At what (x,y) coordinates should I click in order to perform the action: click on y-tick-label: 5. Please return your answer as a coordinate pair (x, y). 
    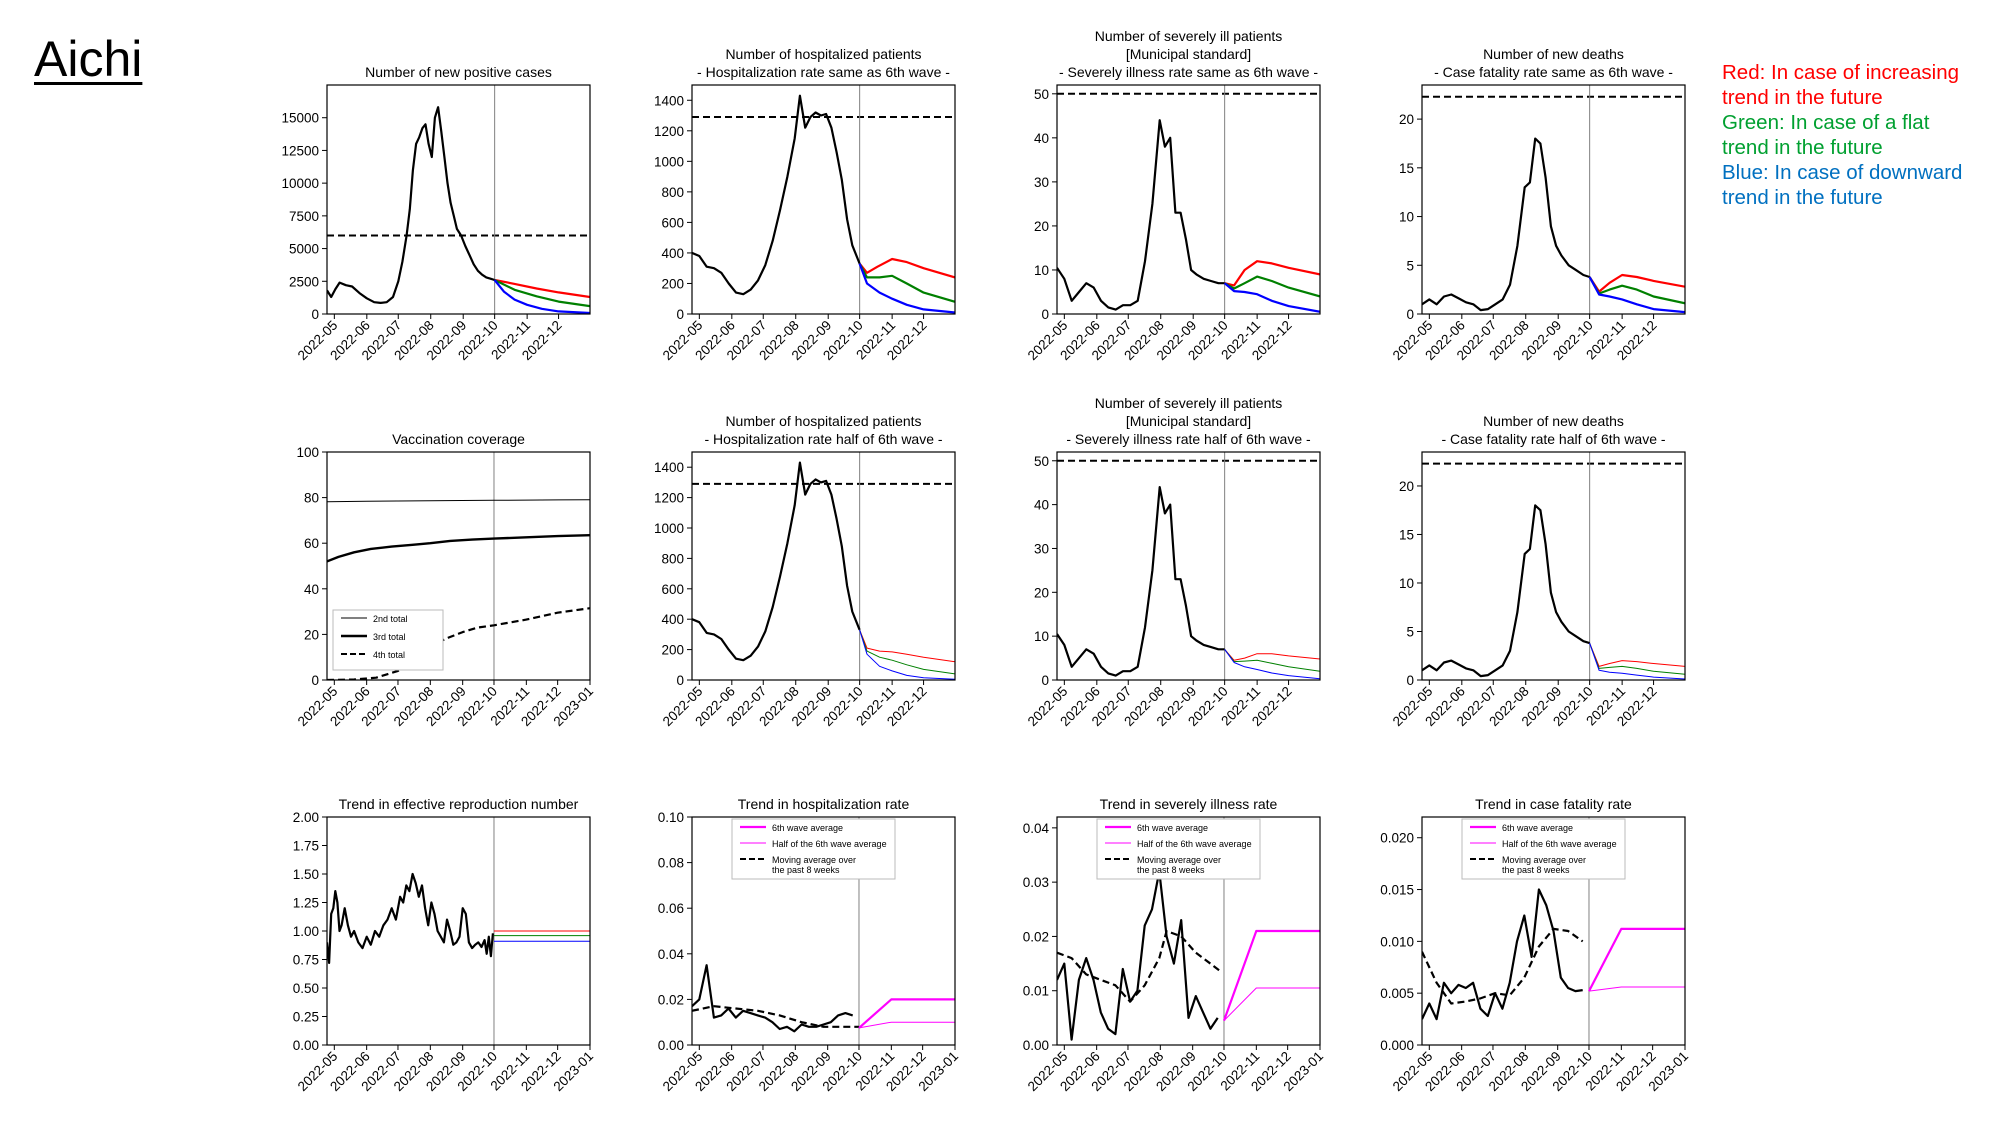
    Looking at the image, I should click on (1410, 631).